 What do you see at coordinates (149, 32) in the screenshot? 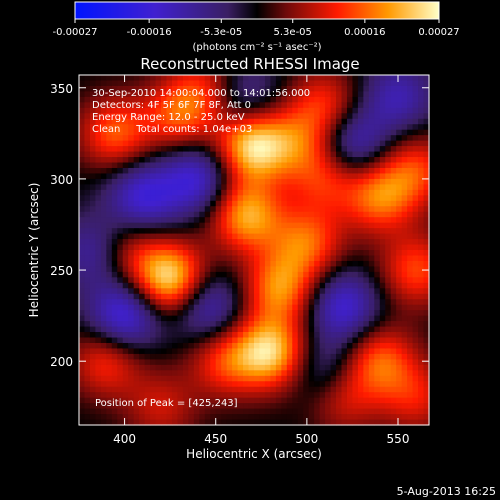
I see `colorbar-tick-label: -0.00016` at bounding box center [149, 32].